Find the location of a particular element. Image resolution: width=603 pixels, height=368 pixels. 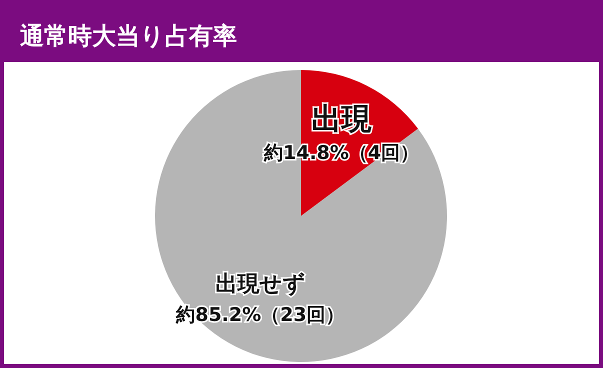

chart-title: 通常時大当り占有率 is located at coordinates (128, 36).